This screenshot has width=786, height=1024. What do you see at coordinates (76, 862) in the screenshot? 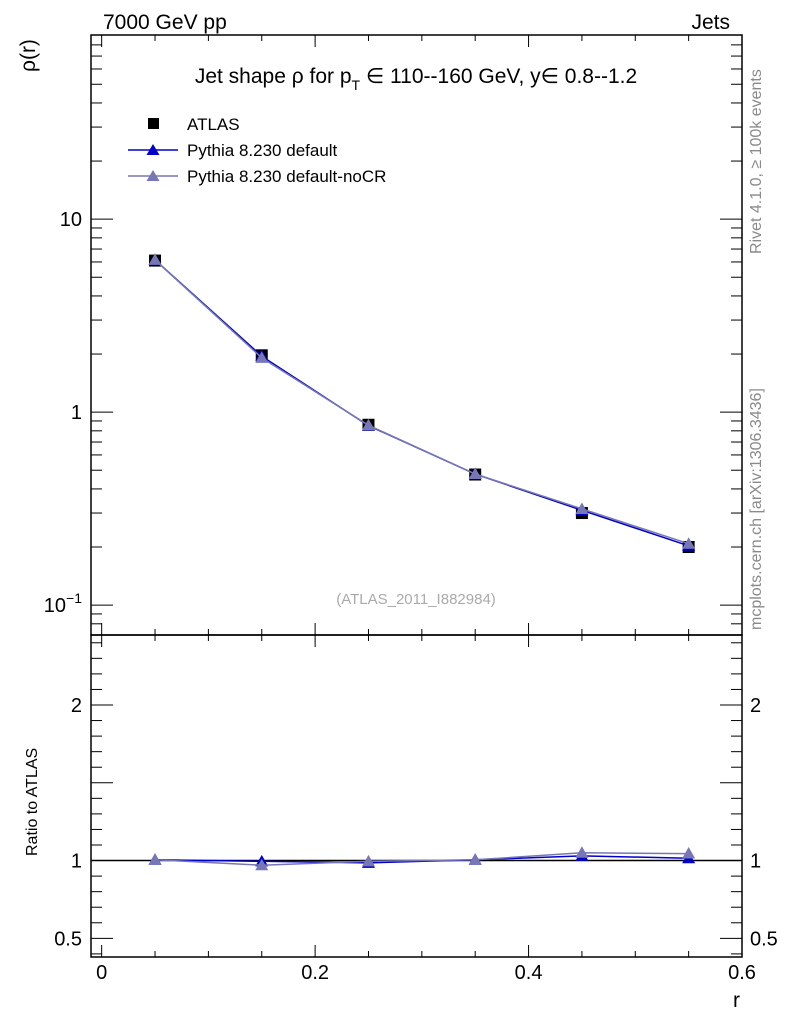
I see `ratio-y-tick-label: 1` at bounding box center [76, 862].